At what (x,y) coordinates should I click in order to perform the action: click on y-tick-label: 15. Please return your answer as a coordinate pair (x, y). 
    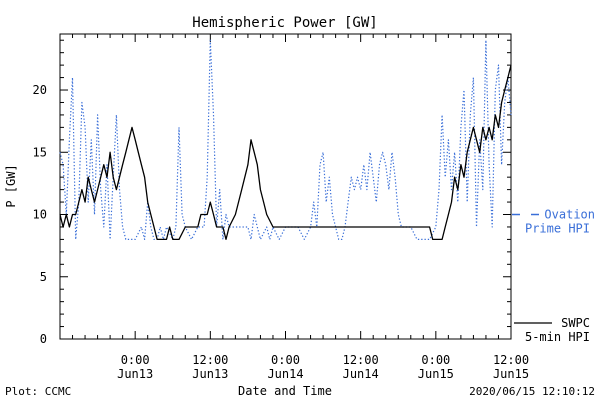
    Looking at the image, I should click on (40, 152).